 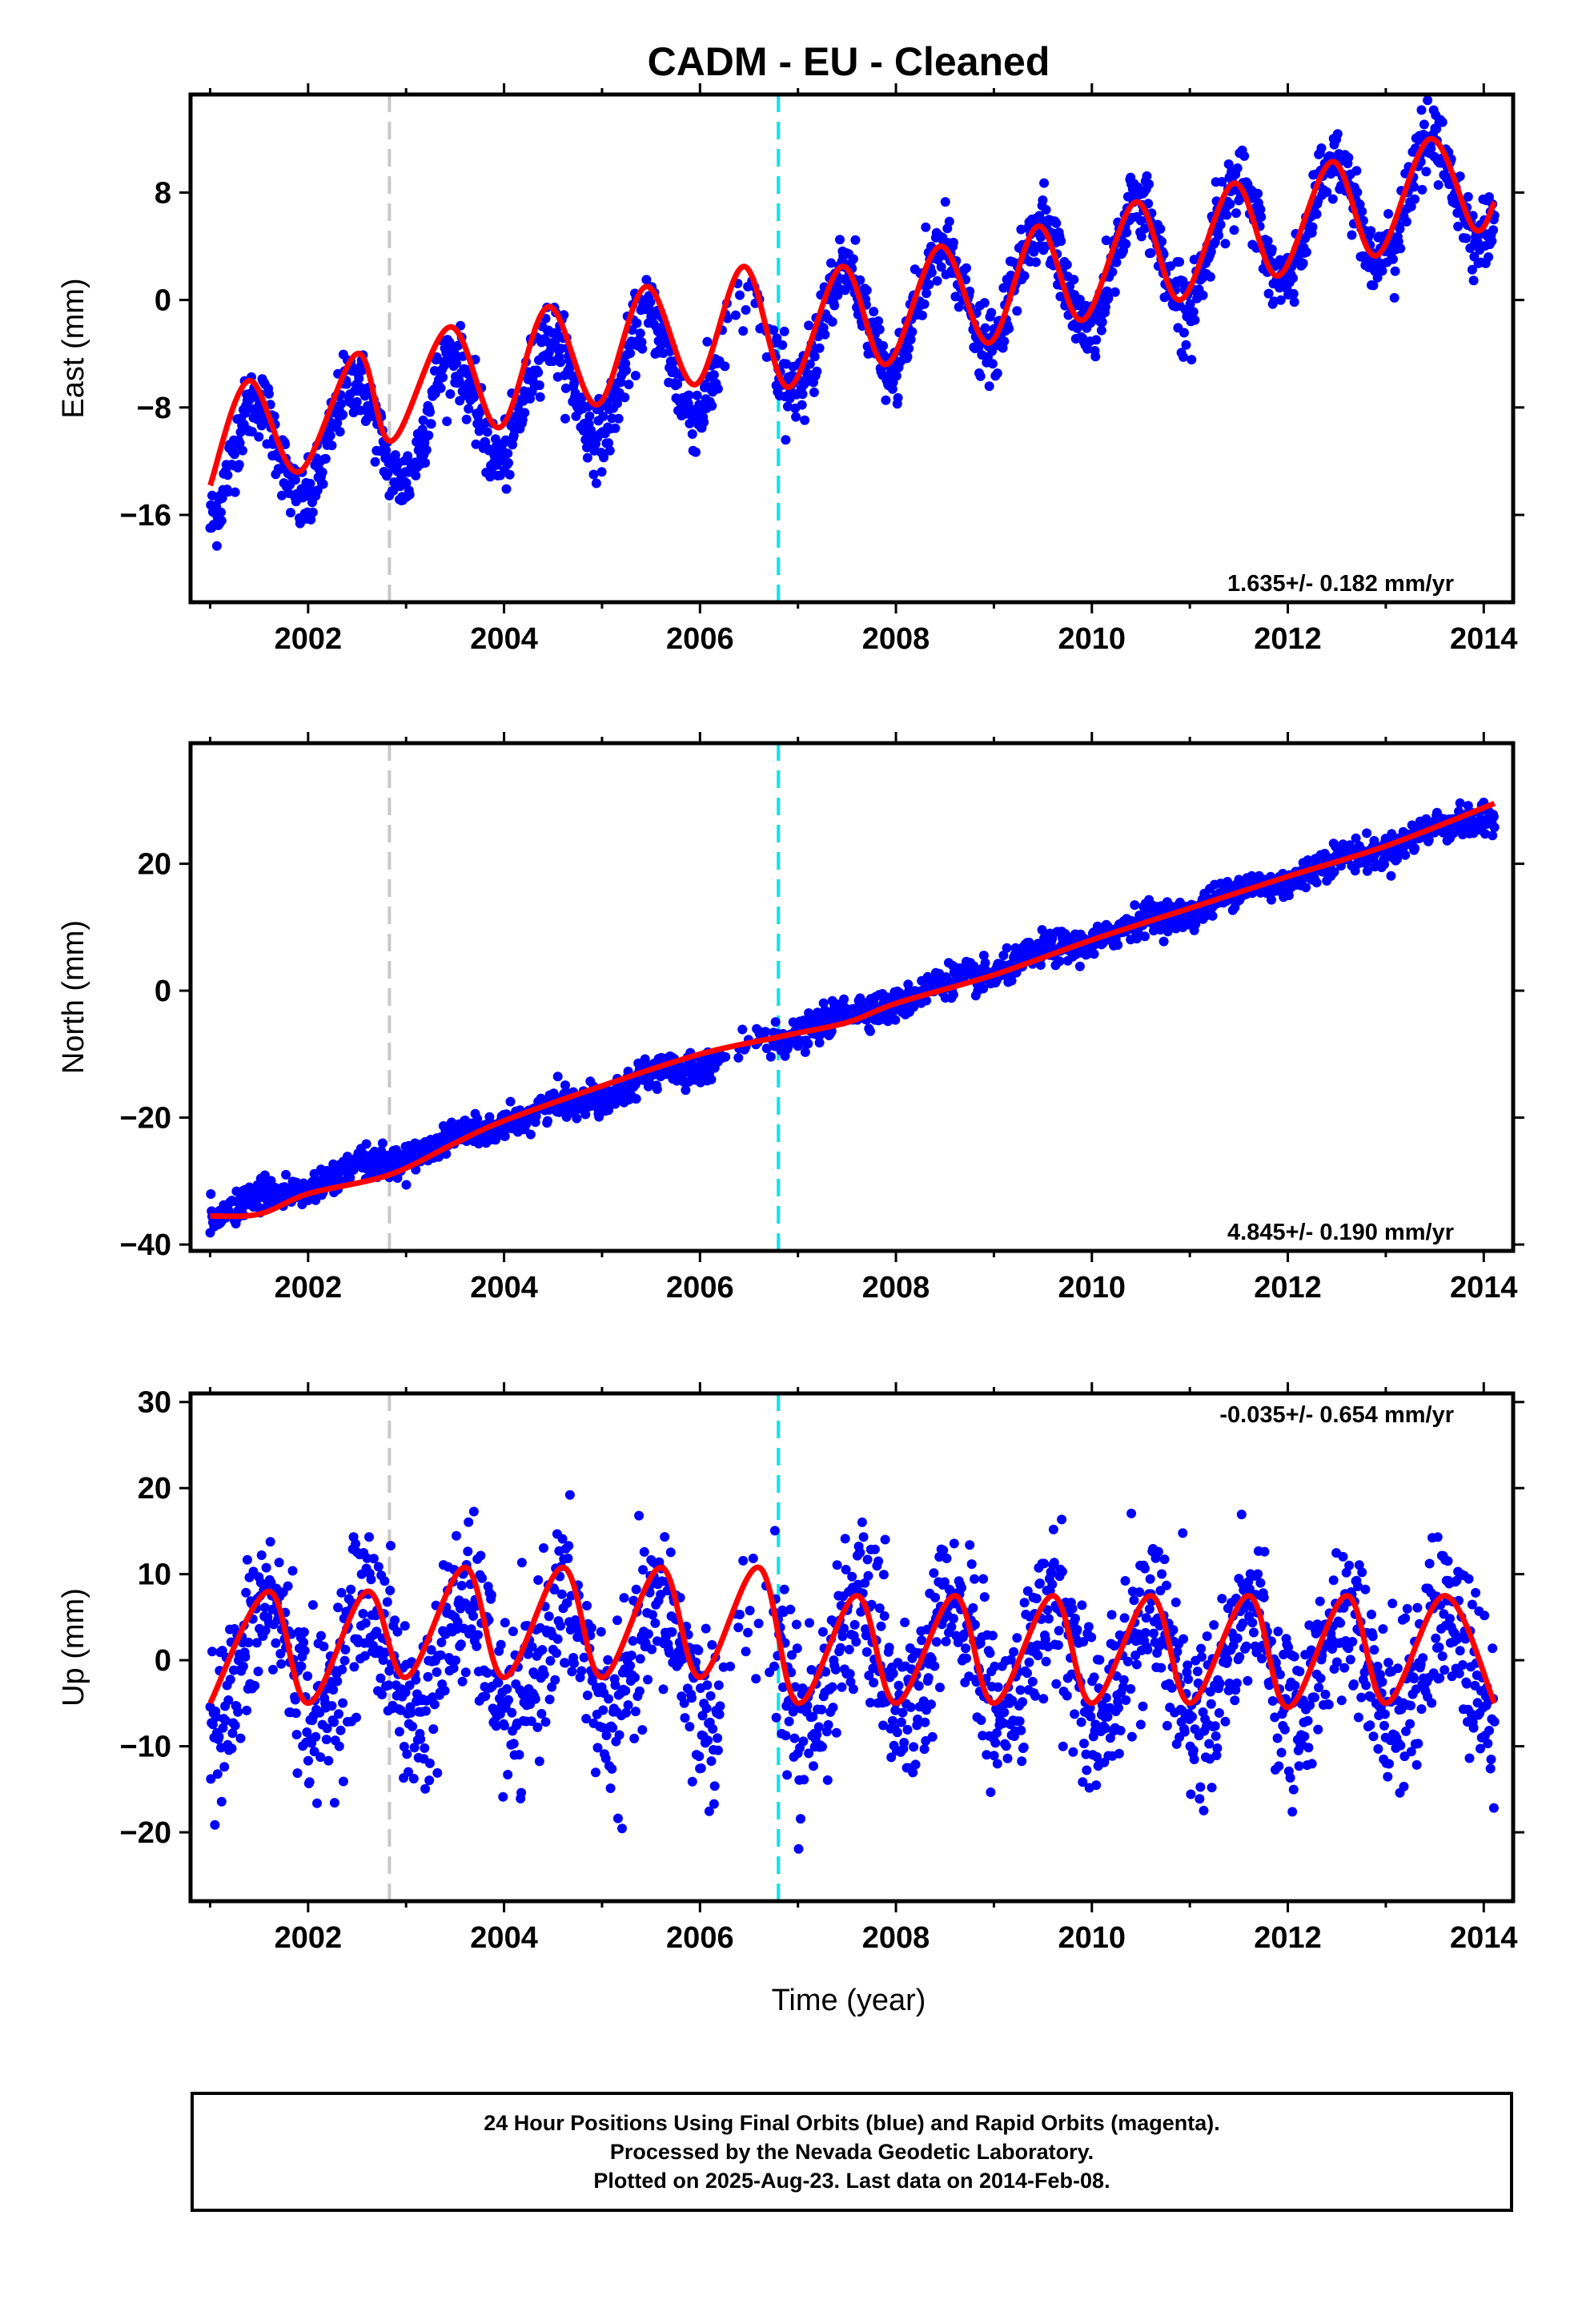 What do you see at coordinates (154, 408) in the screenshot?
I see `y-tick-label: −8` at bounding box center [154, 408].